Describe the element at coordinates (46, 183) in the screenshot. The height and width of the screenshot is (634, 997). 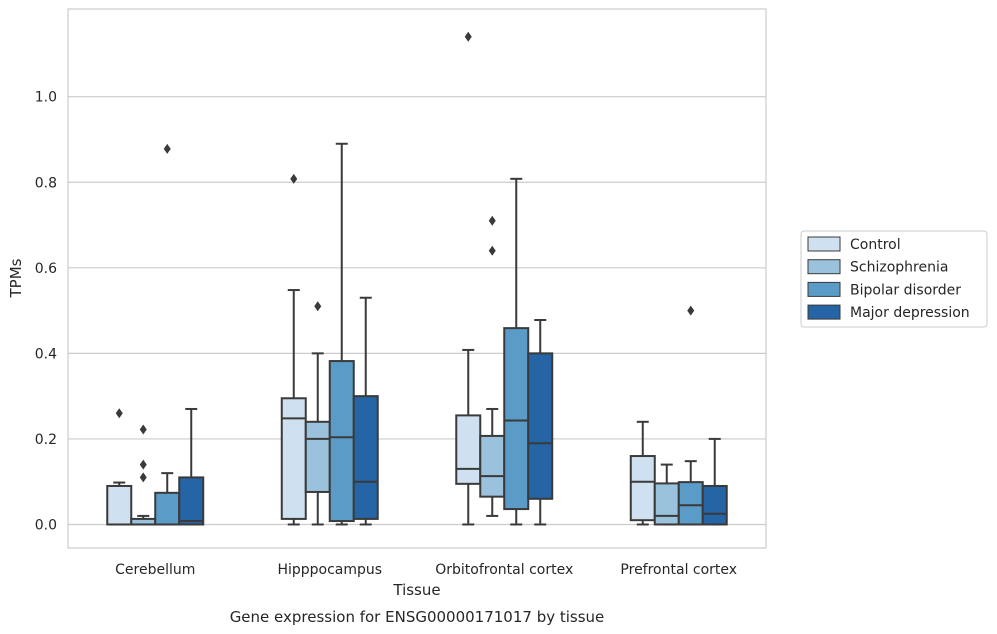
I see `y-tick-label: 0.8` at that location.